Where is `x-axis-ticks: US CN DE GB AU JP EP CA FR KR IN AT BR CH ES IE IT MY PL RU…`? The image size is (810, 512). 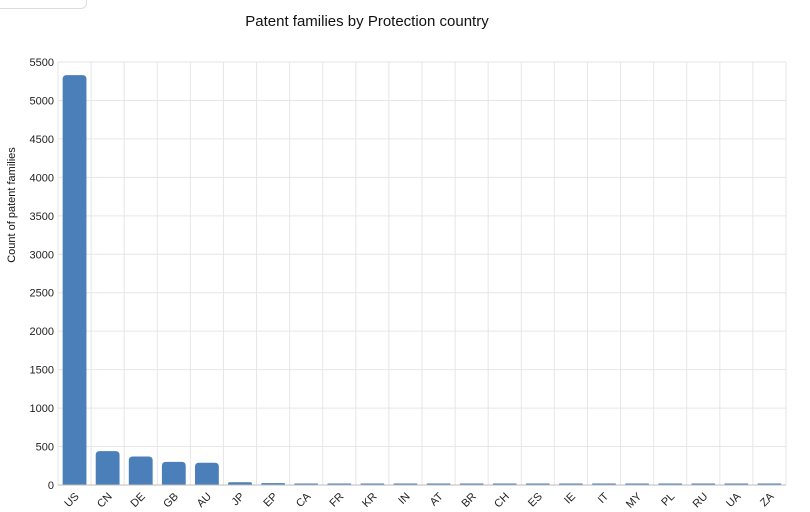
x-axis-ticks: US CN DE GB AU JP EP CA FR KR IN AT BR CH ES IE IT MY PL RU… is located at coordinates (419, 500).